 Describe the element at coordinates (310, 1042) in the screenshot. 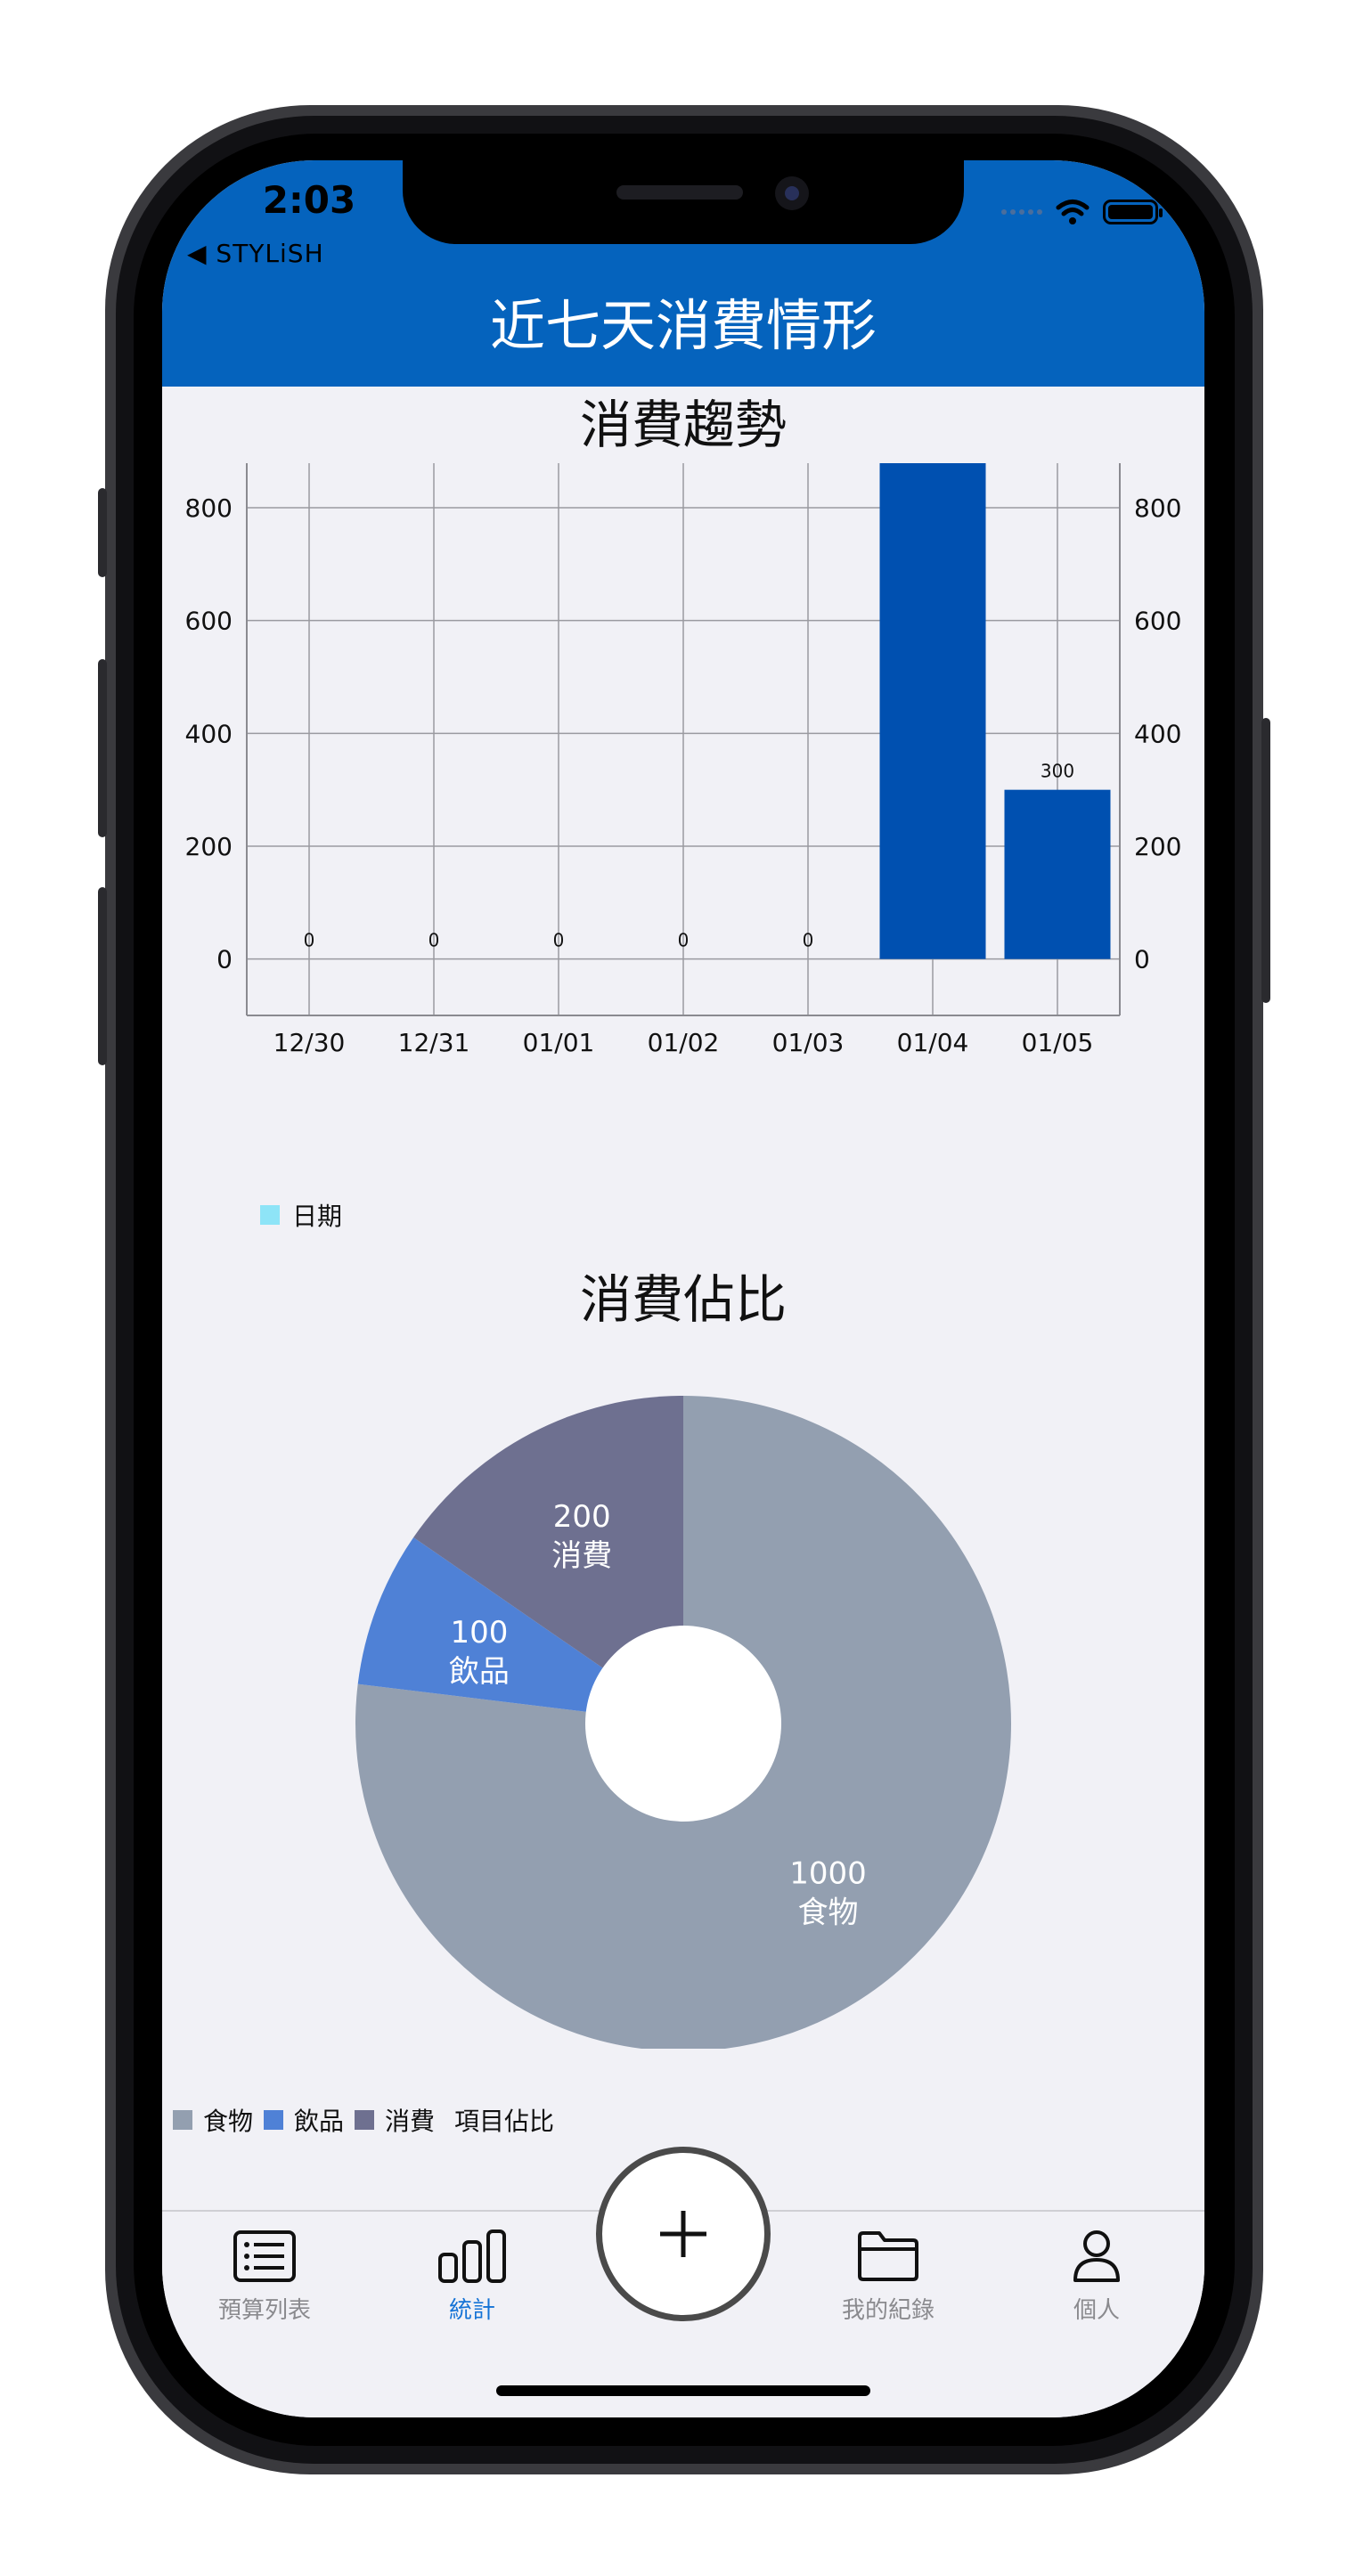

I see `x-tick-label: 12/30` at that location.